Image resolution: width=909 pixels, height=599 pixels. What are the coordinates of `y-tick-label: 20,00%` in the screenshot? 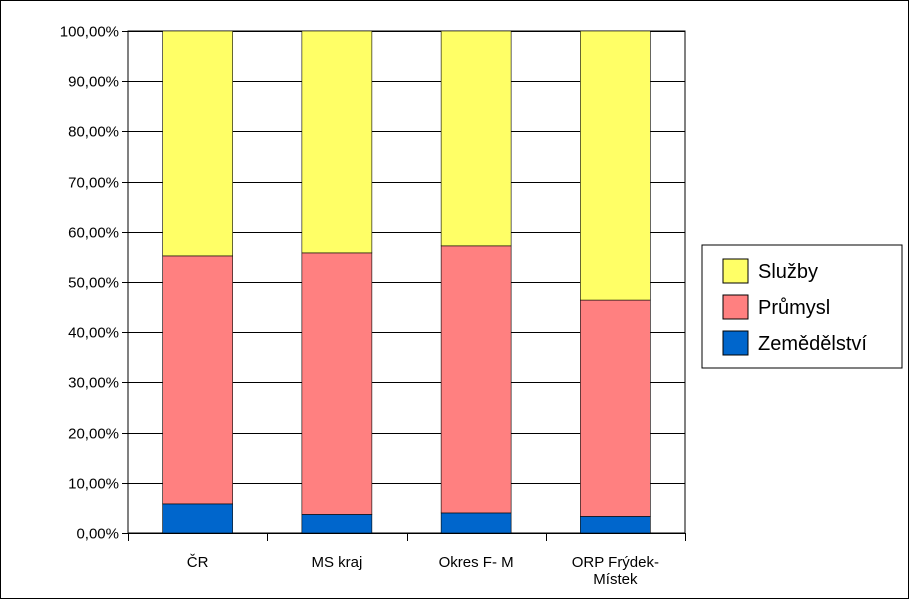 It's located at (93, 434).